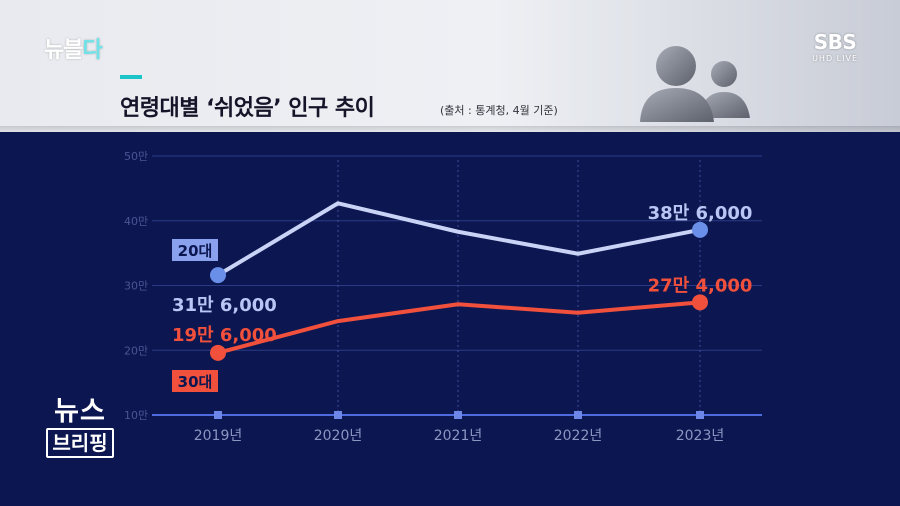  What do you see at coordinates (80, 443) in the screenshot?
I see `corner-logo-line2: 브리핑` at bounding box center [80, 443].